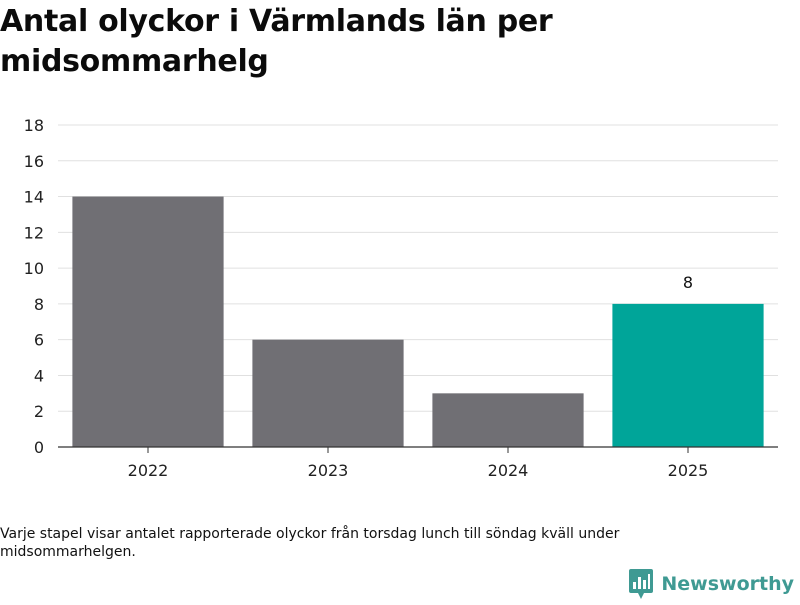 This screenshot has height=605, width=800. Describe the element at coordinates (328, 393) in the screenshot. I see `bar-2023` at that location.